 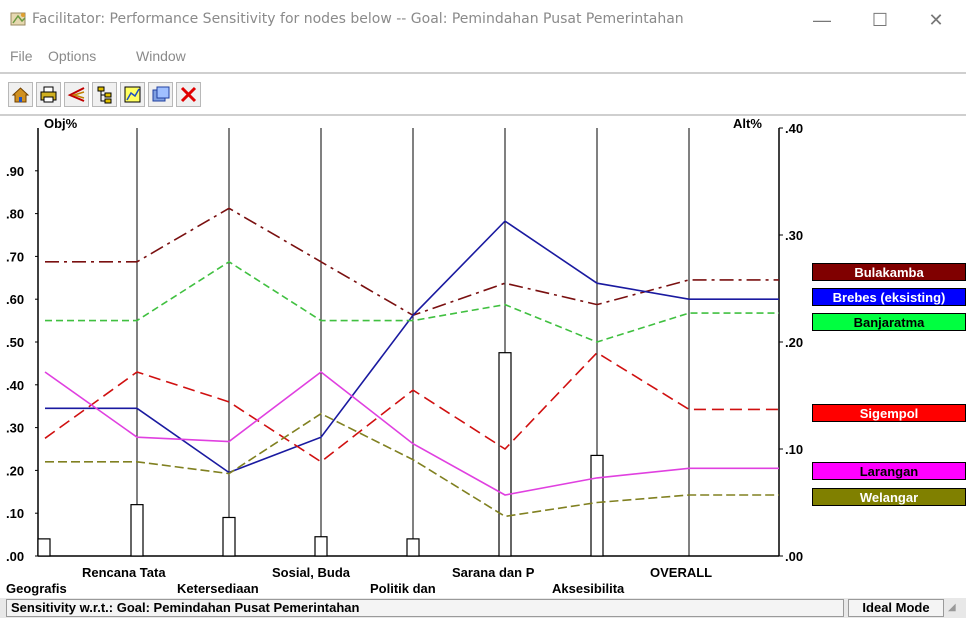 What do you see at coordinates (21, 56) in the screenshot?
I see `menu-file: File` at bounding box center [21, 56].